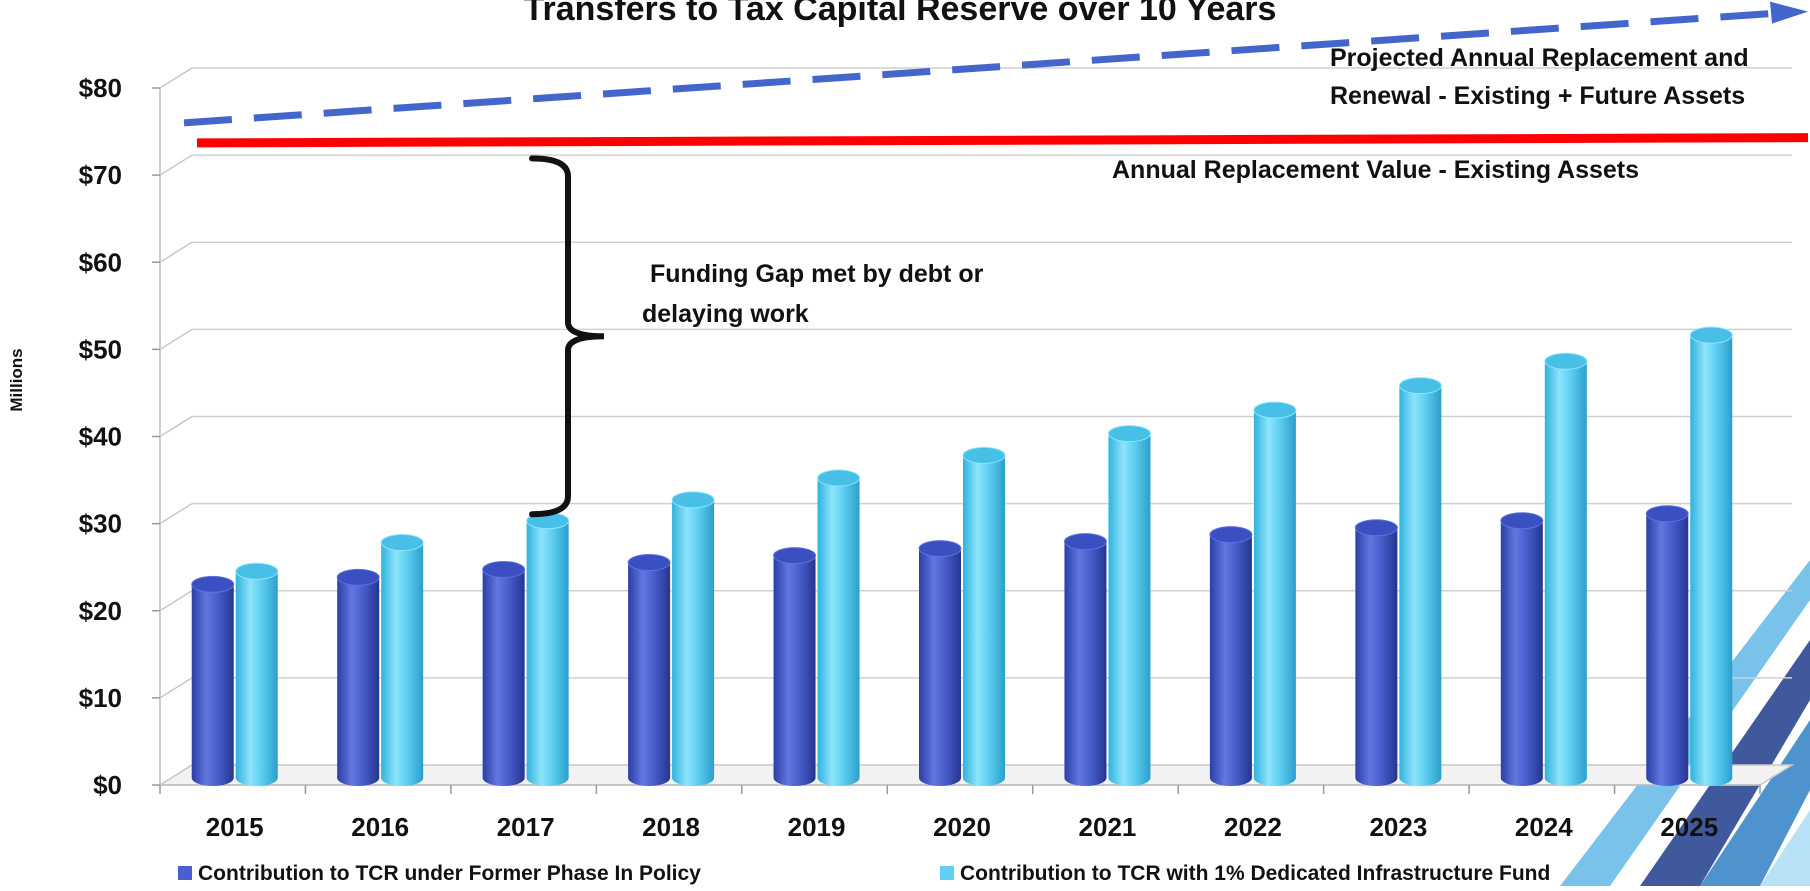 This screenshot has height=891, width=1810. I want to click on bar-dedicated-fund-2018, so click(693, 638).